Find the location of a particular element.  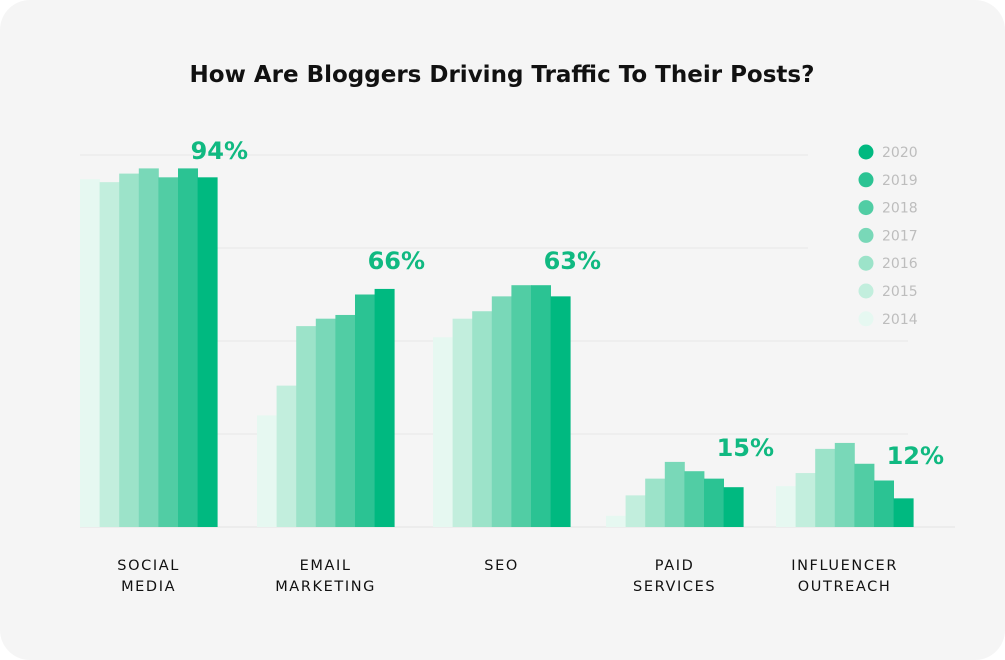

category-label: INFLUENCER is located at coordinates (844, 566).